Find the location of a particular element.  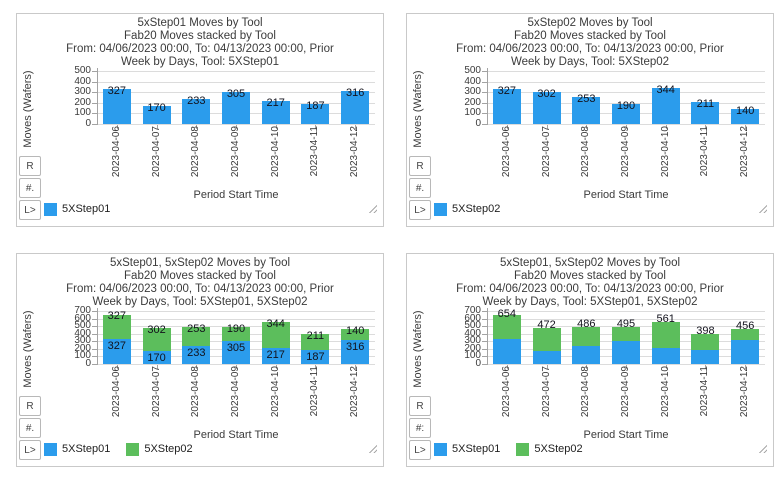

bar-value-label: 140 is located at coordinates (355, 331).